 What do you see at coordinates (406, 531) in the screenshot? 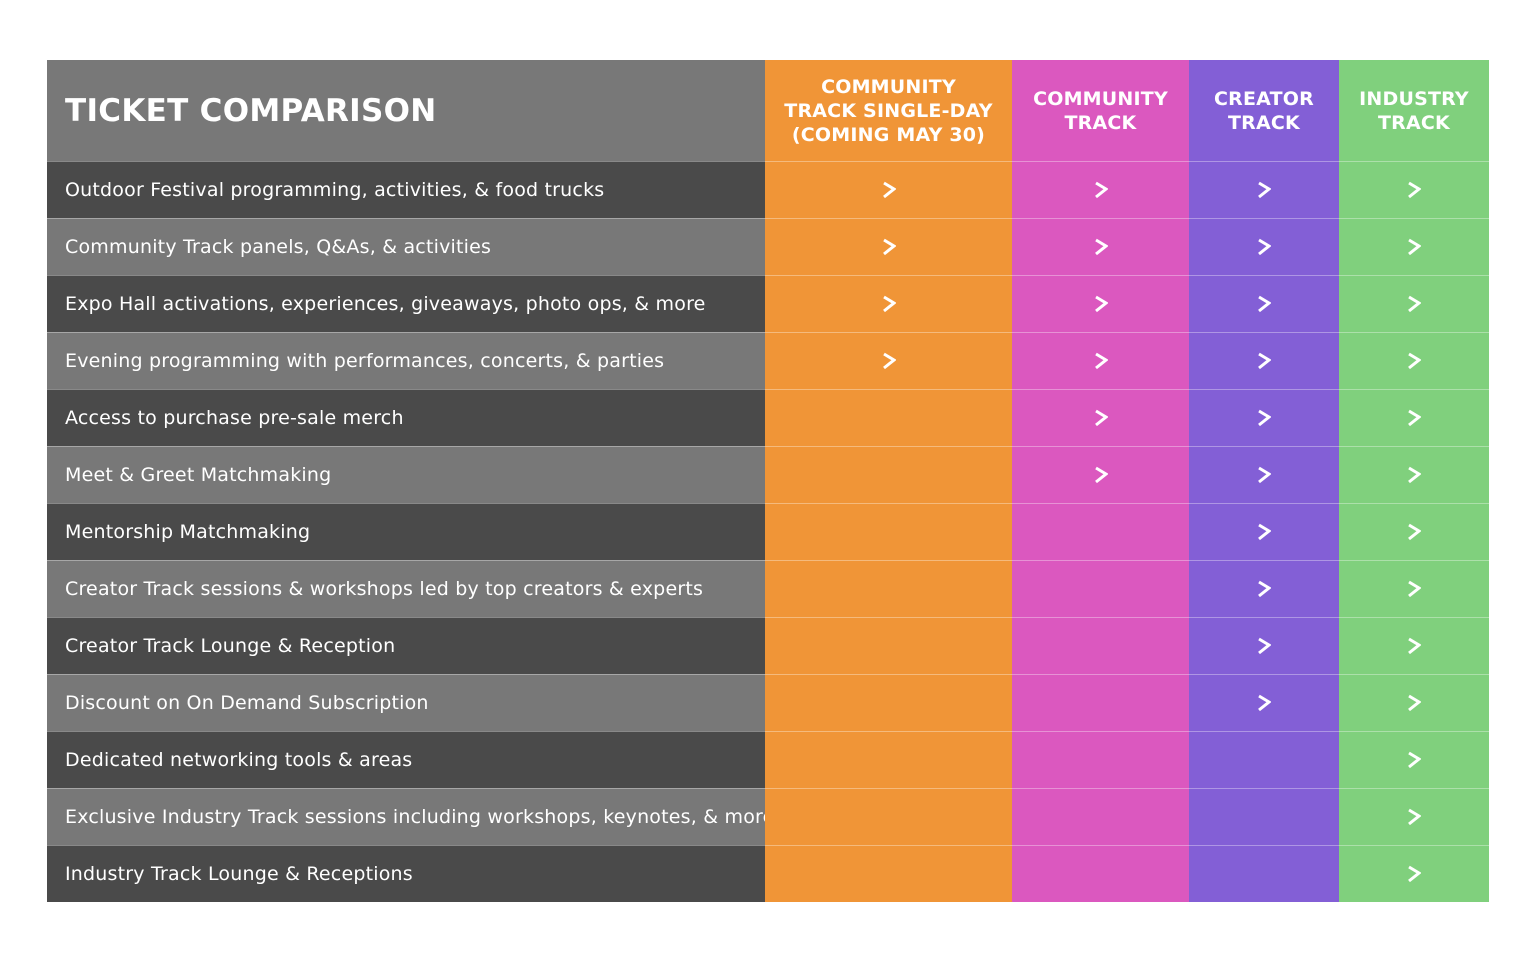
I see `feature-label: Mentorship Matchmaking` at bounding box center [406, 531].